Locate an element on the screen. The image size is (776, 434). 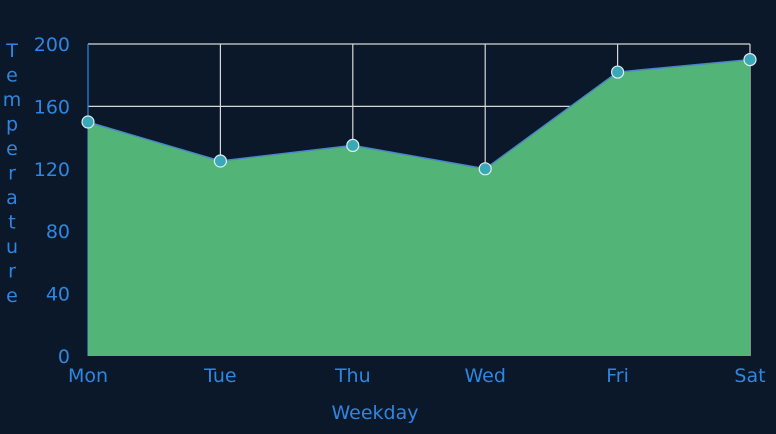
y-axis-label-char: T is located at coordinates (11, 51).